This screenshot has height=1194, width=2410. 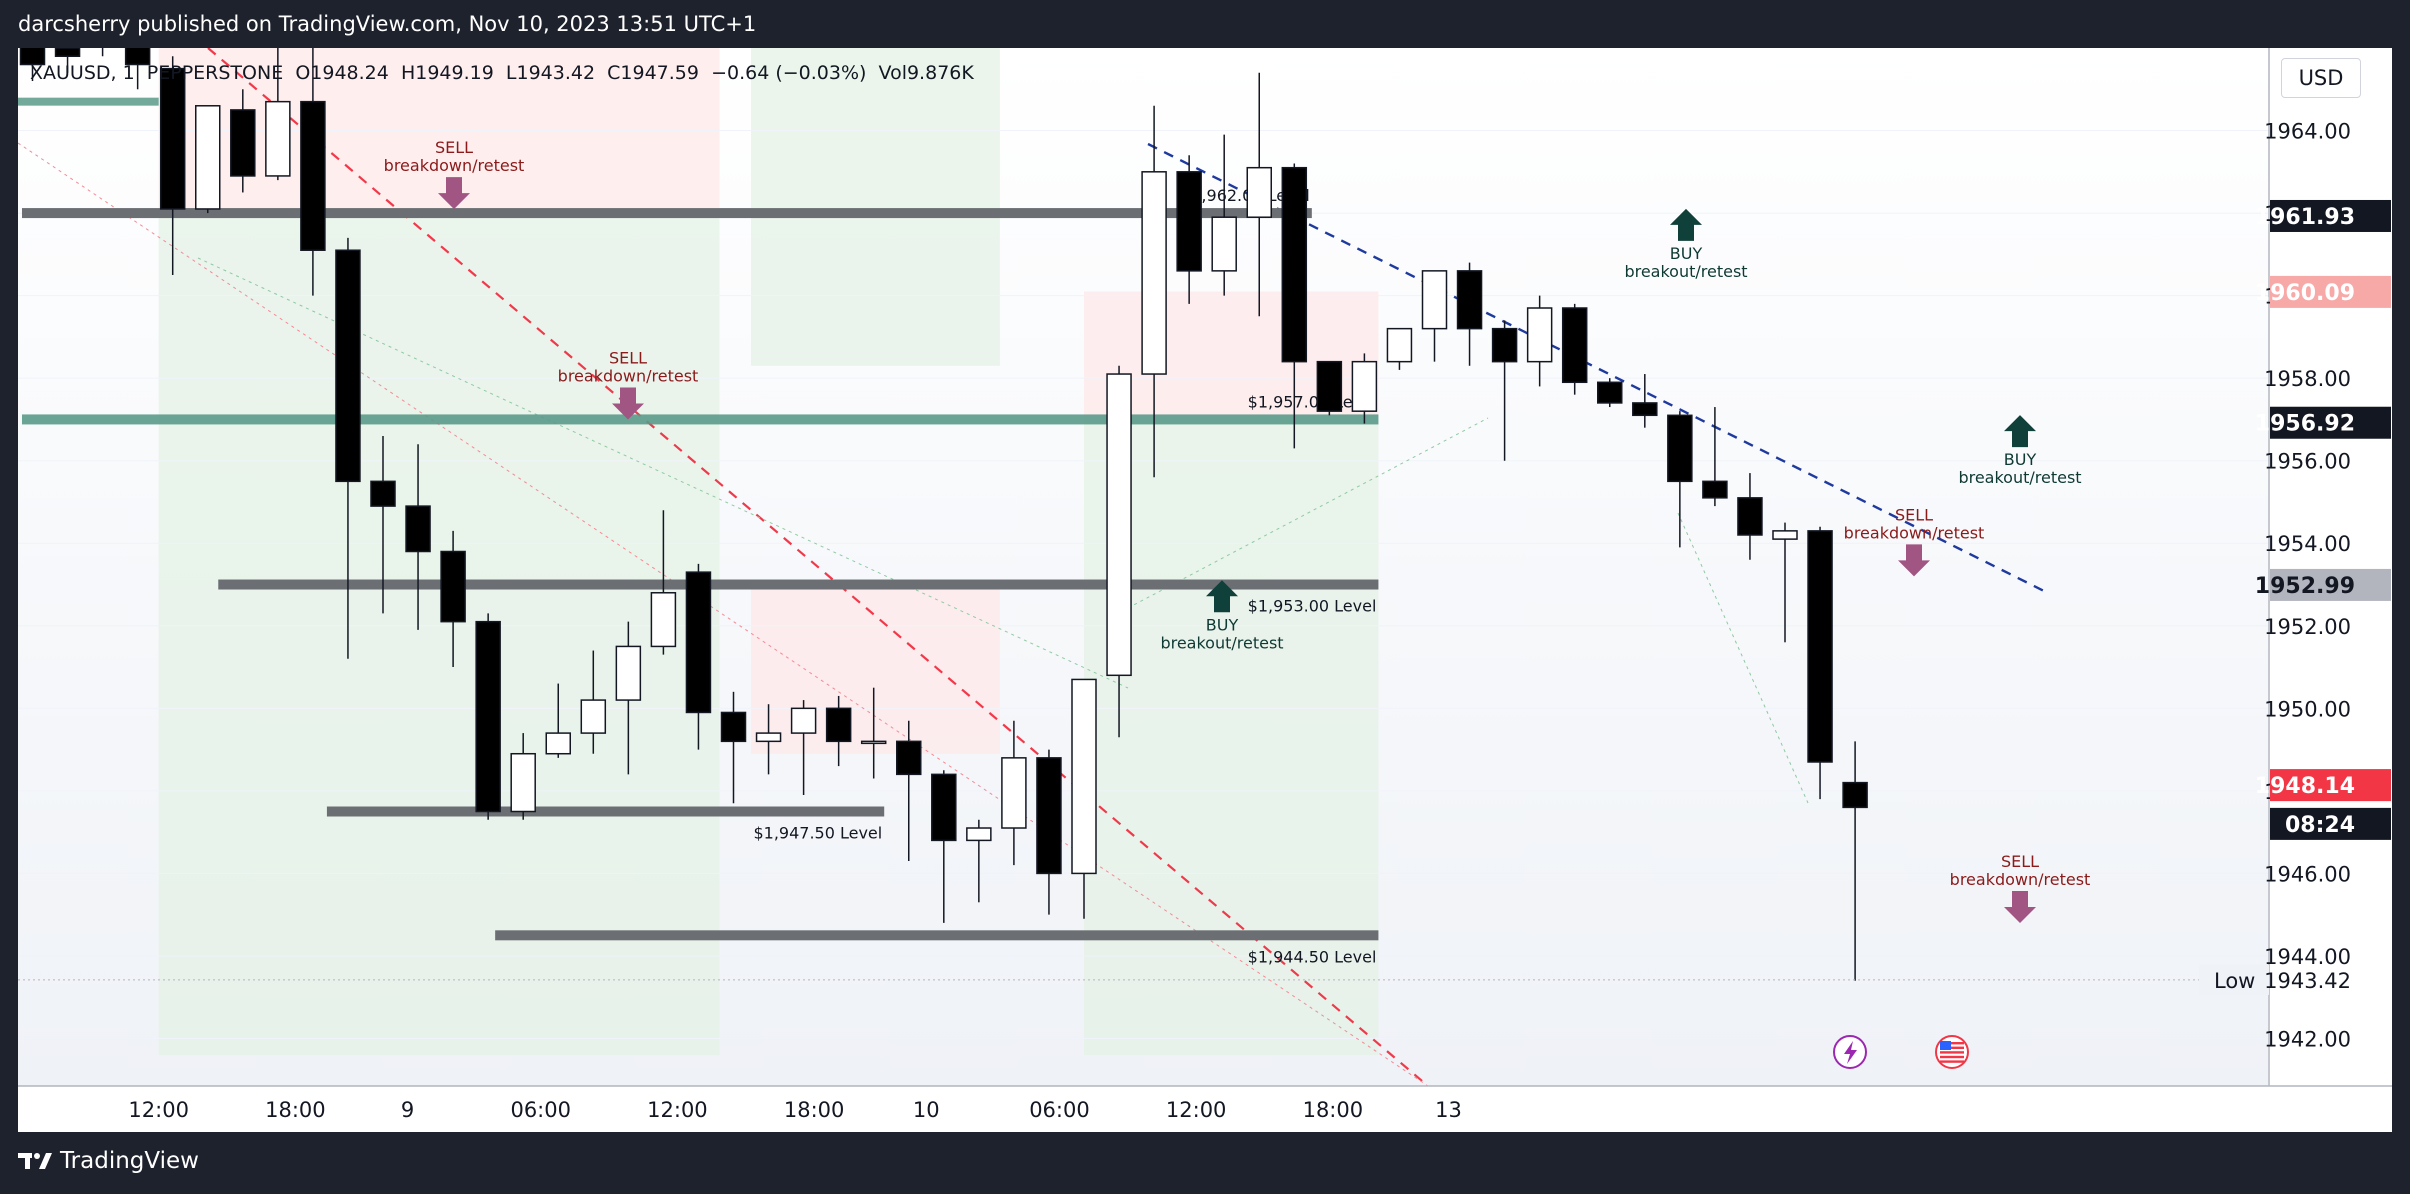 I want to click on level-label: $1,944.50 Level, so click(x=1312, y=956).